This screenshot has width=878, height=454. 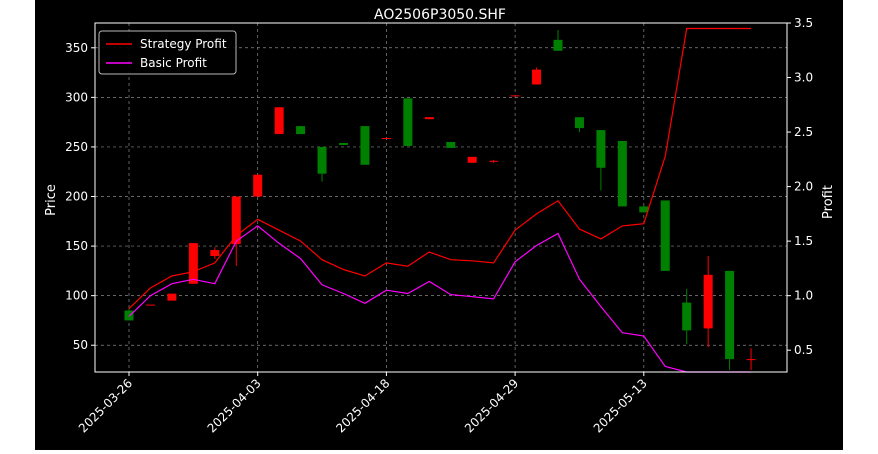 I want to click on y-axis-label-right: Profit, so click(x=828, y=202).